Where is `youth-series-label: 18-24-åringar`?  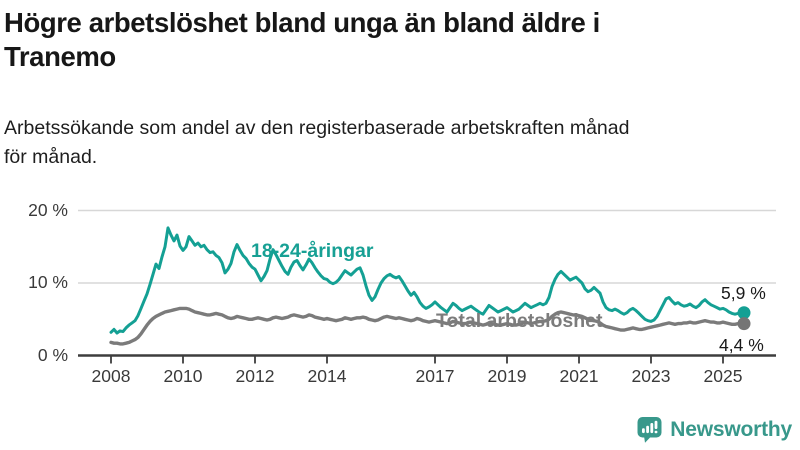 youth-series-label: 18-24-åringar is located at coordinates (312, 251).